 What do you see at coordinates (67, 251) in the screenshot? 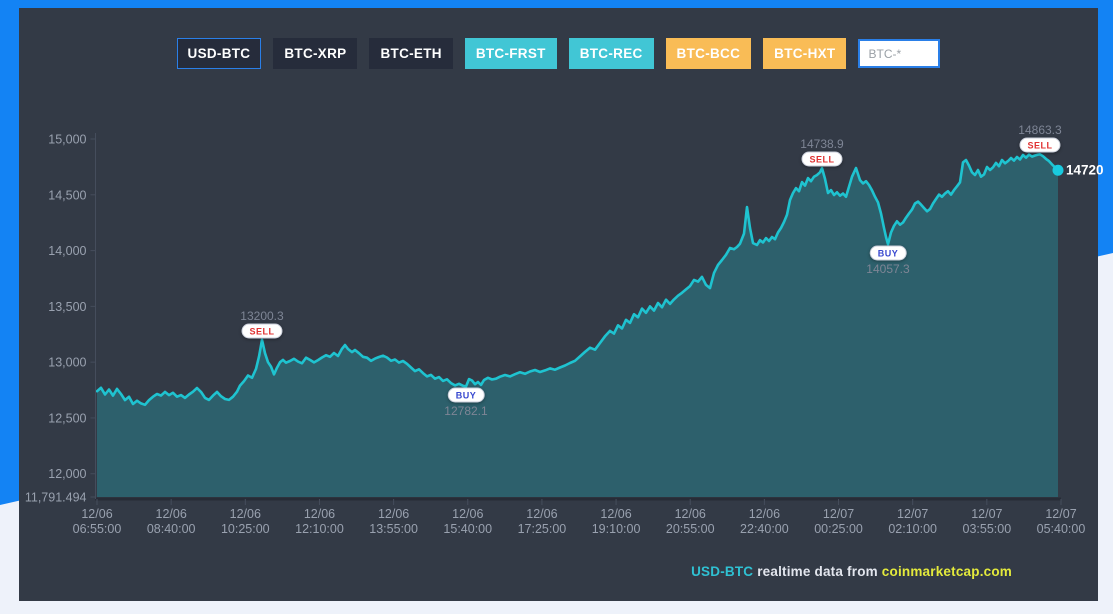
I see `y-tick-label: 14,000` at bounding box center [67, 251].